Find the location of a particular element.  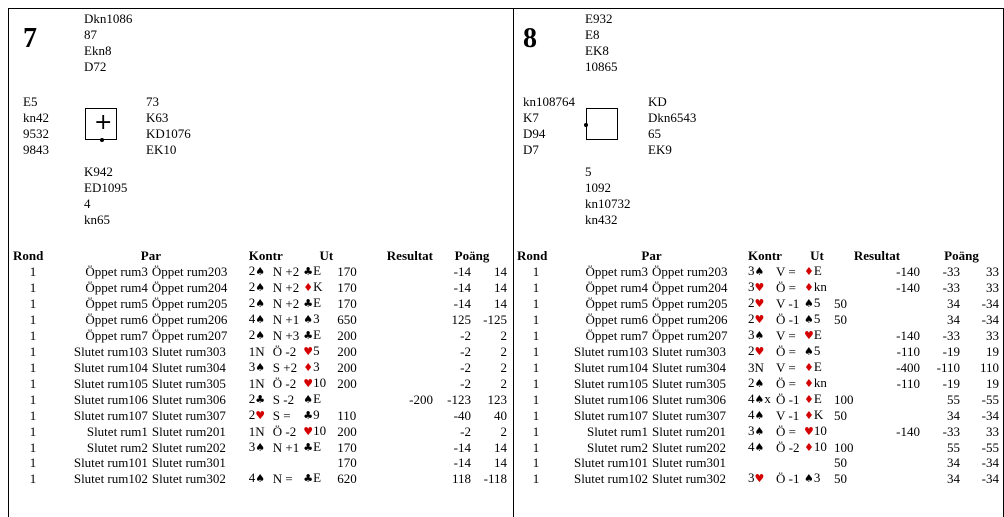

lead-suit-icon: ♥ is located at coordinates (809, 335).